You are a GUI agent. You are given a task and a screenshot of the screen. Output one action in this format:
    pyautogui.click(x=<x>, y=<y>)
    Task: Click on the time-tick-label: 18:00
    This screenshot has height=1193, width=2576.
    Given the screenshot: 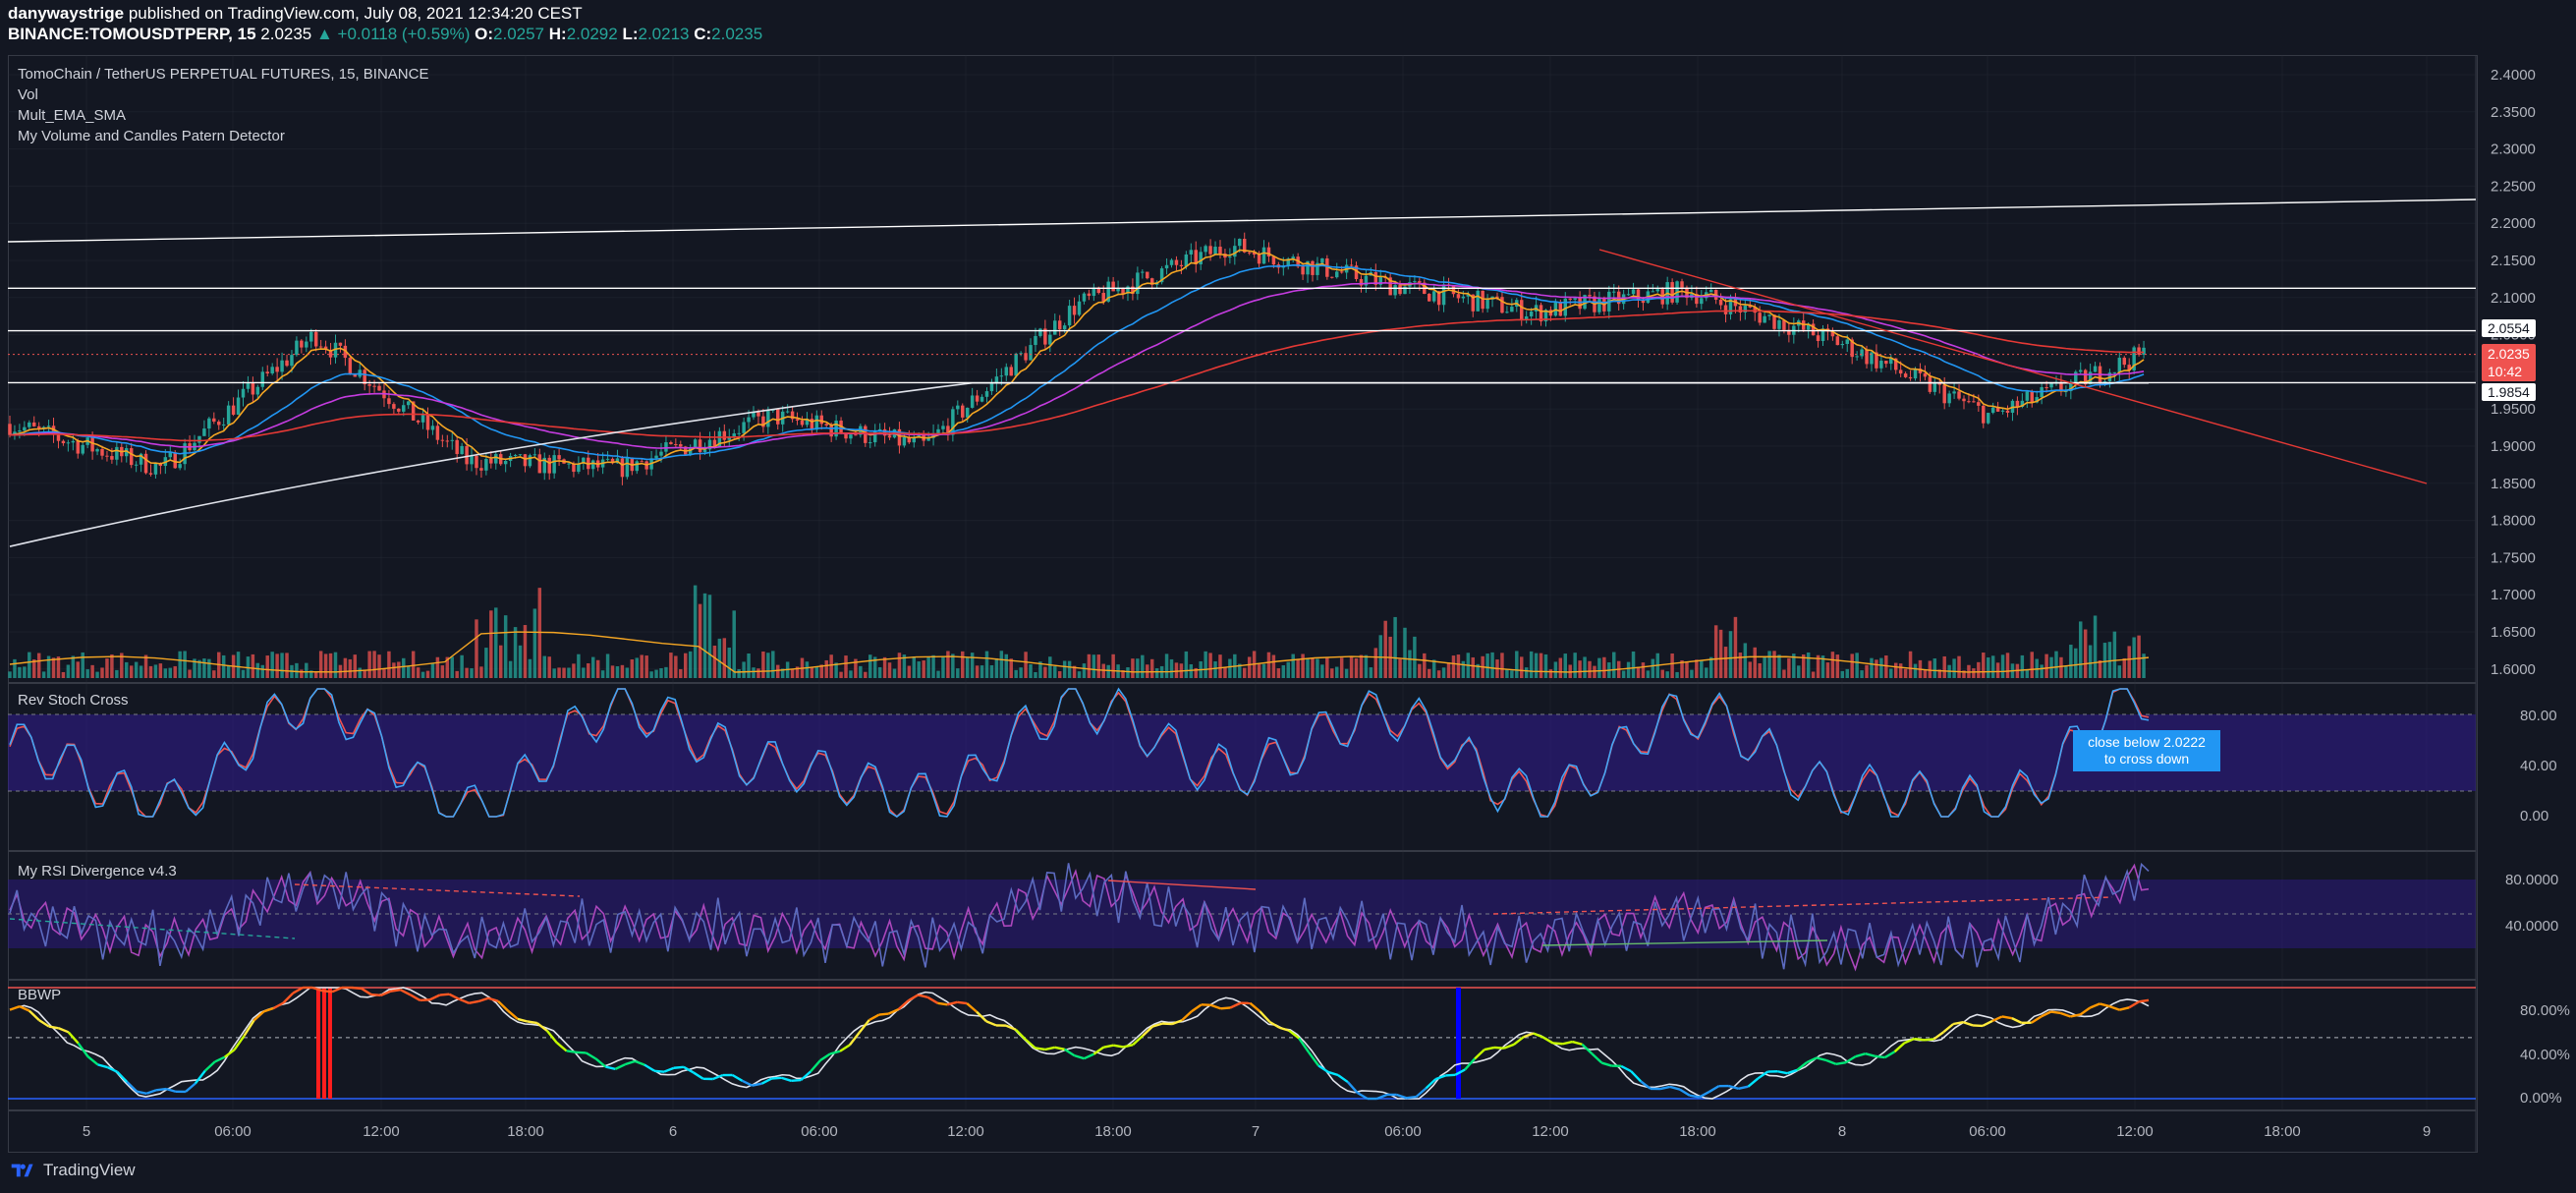 What is the action you would take?
    pyautogui.click(x=1113, y=1131)
    